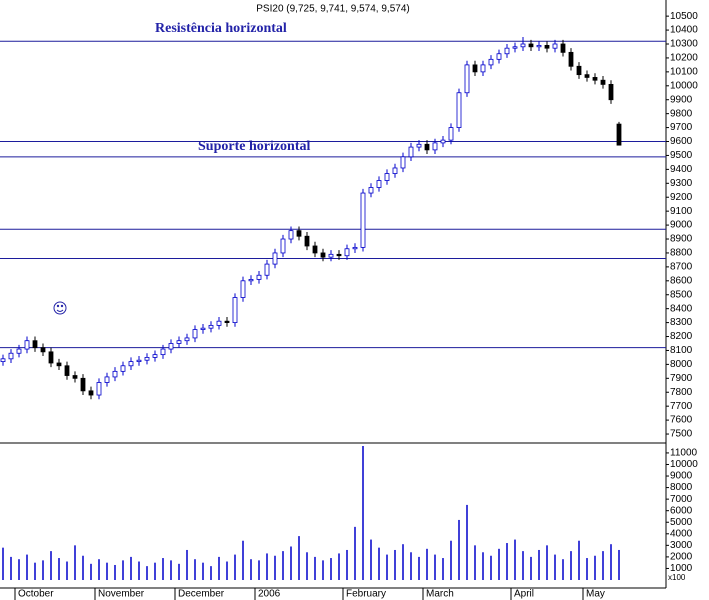  Describe the element at coordinates (121, 594) in the screenshot. I see `x-tick-label: November` at that location.